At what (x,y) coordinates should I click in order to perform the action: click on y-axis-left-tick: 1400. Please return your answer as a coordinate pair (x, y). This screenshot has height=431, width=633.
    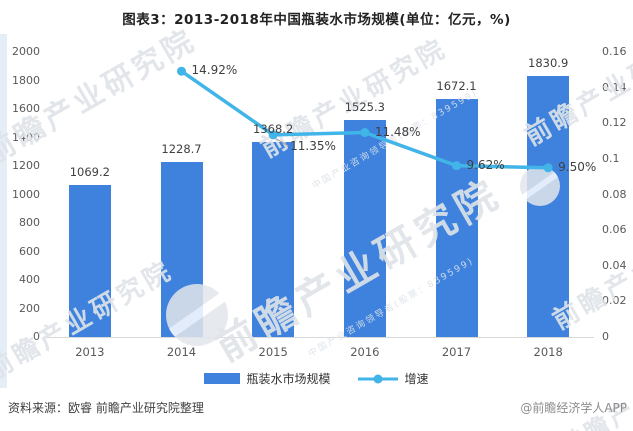
    Looking at the image, I should click on (26, 137).